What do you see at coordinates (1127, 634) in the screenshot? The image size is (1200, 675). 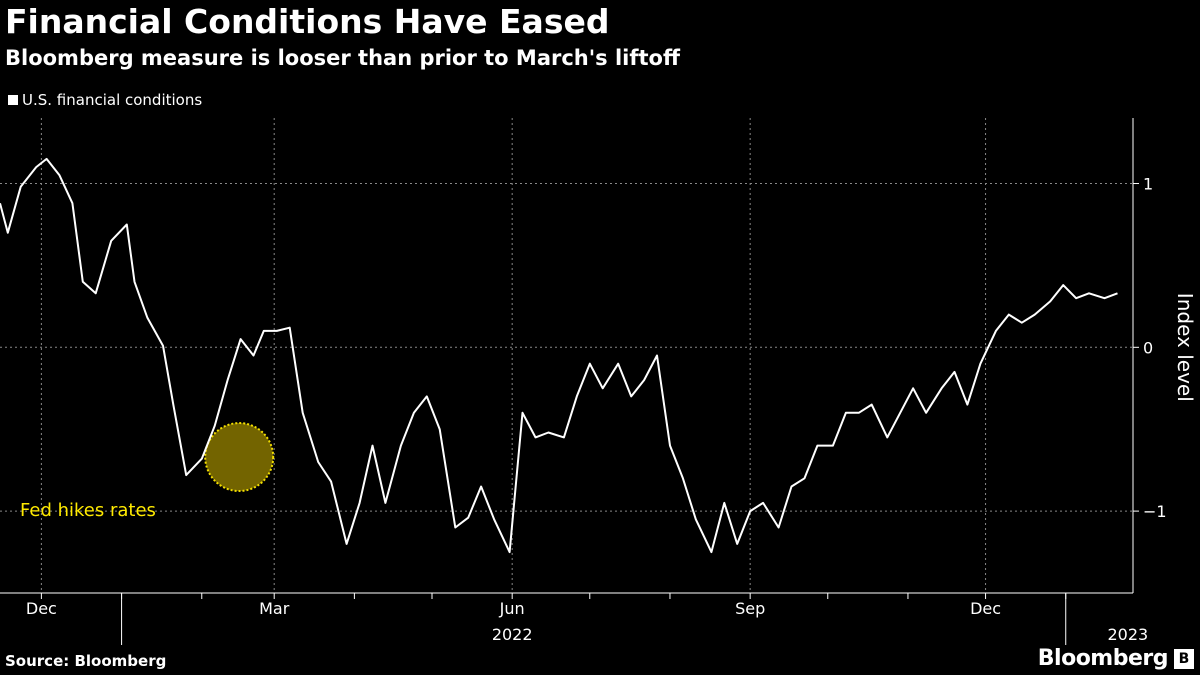 I see `year-label: 2023` at bounding box center [1127, 634].